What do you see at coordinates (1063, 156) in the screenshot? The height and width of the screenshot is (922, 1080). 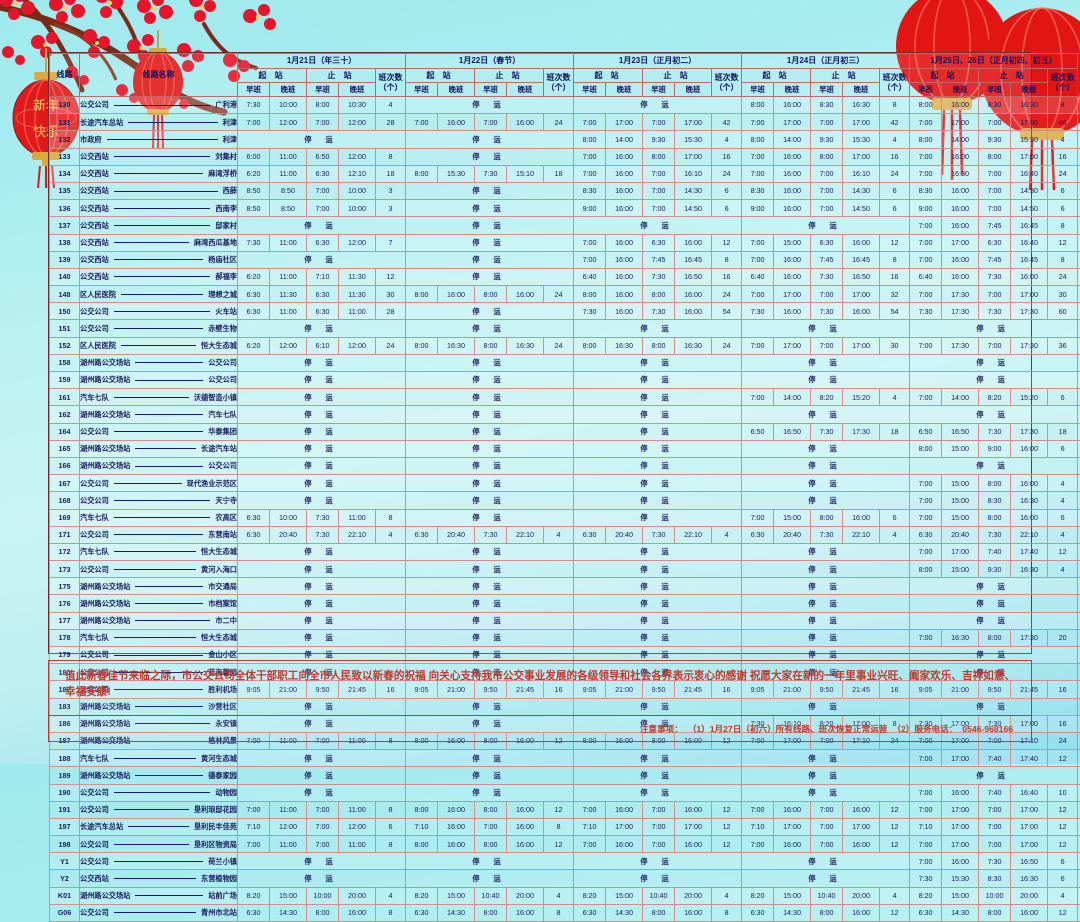 I see `trip-count-cell-g4: 16` at bounding box center [1063, 156].